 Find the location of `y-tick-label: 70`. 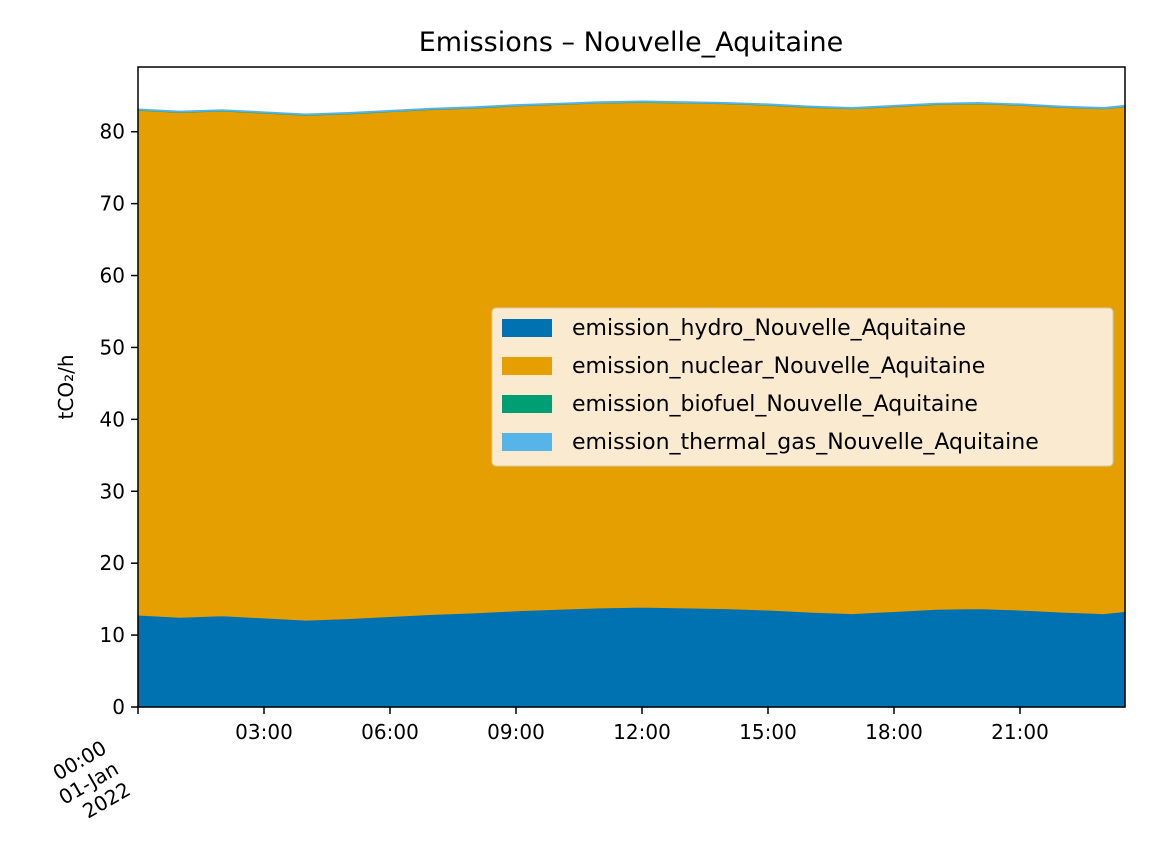

y-tick-label: 70 is located at coordinates (112, 204).